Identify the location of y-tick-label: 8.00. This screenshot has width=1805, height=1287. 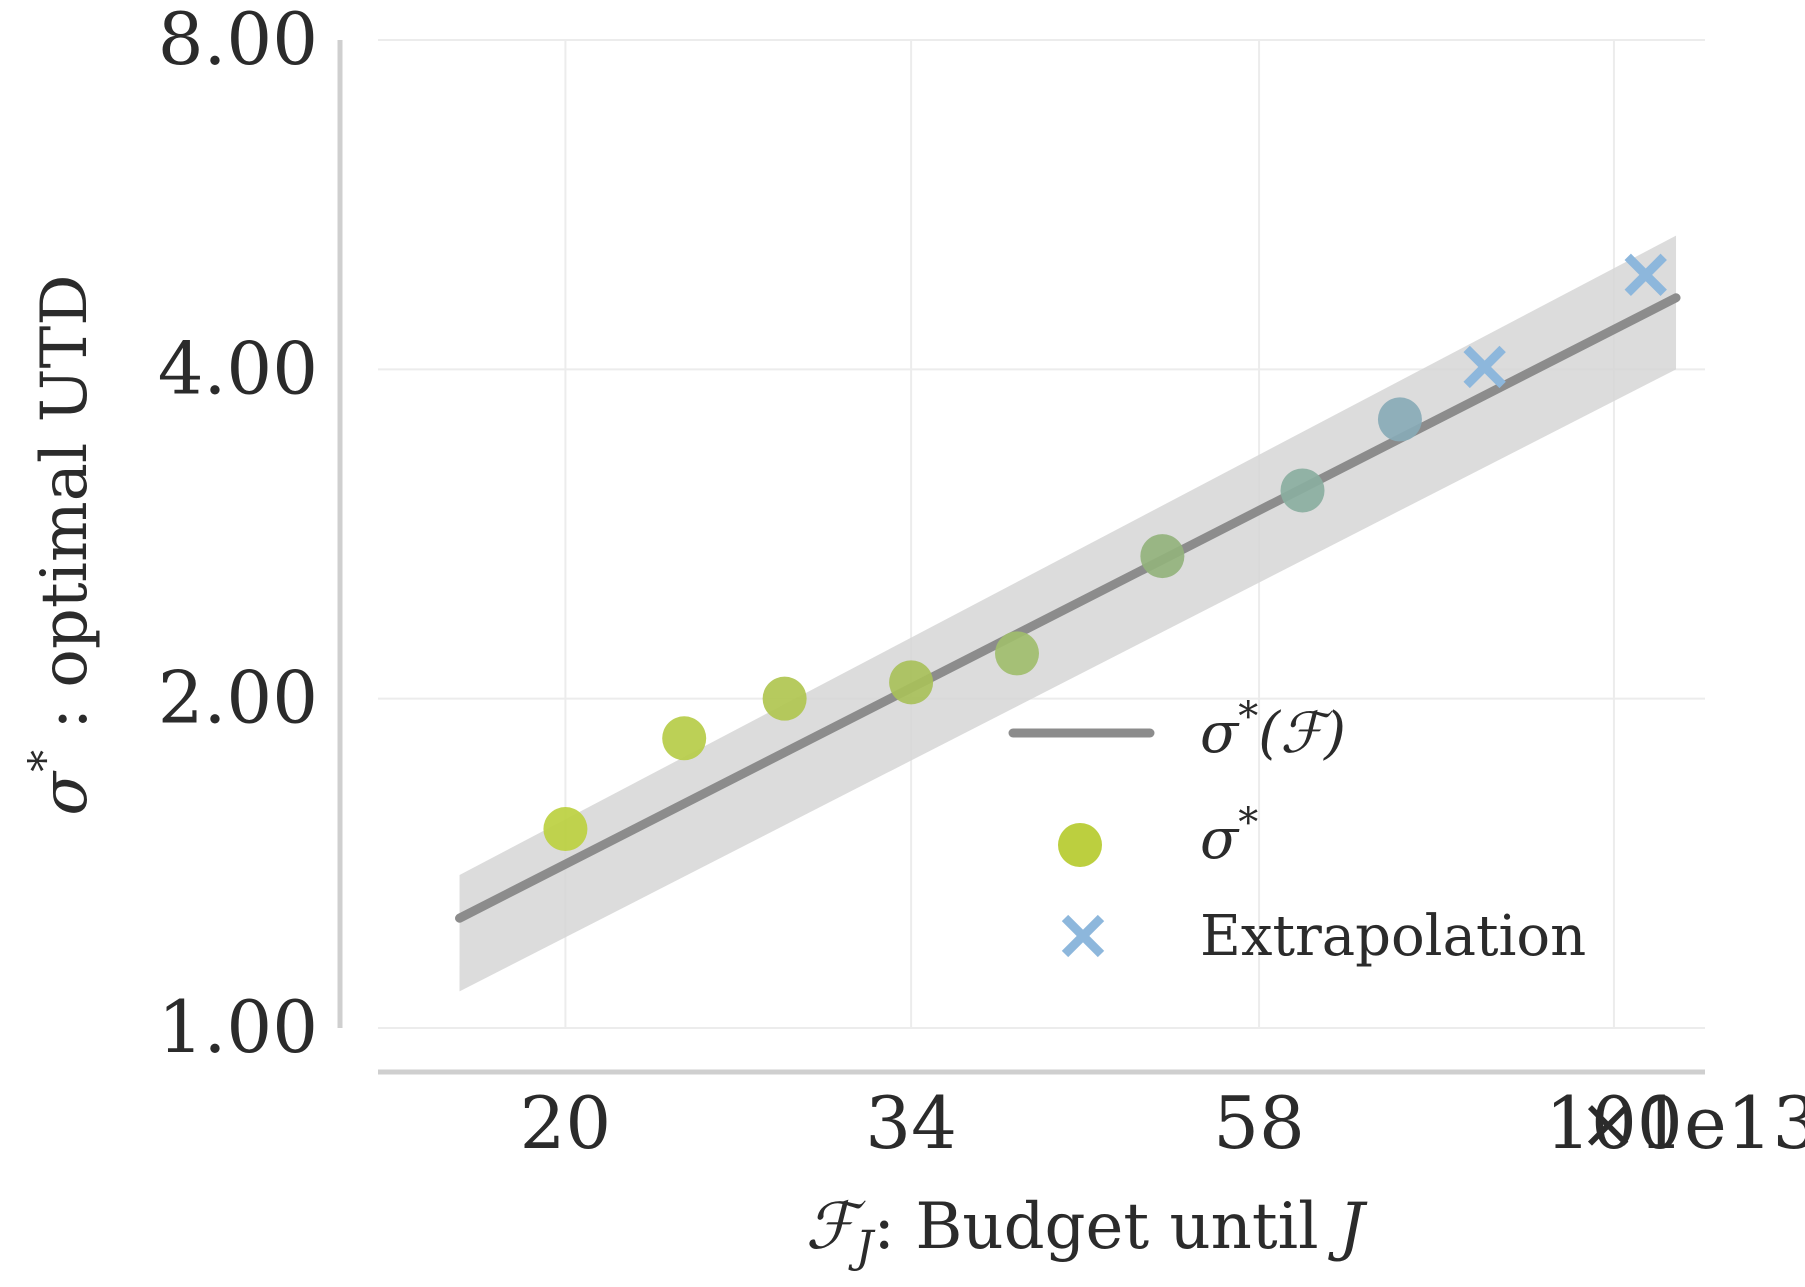
(238, 40).